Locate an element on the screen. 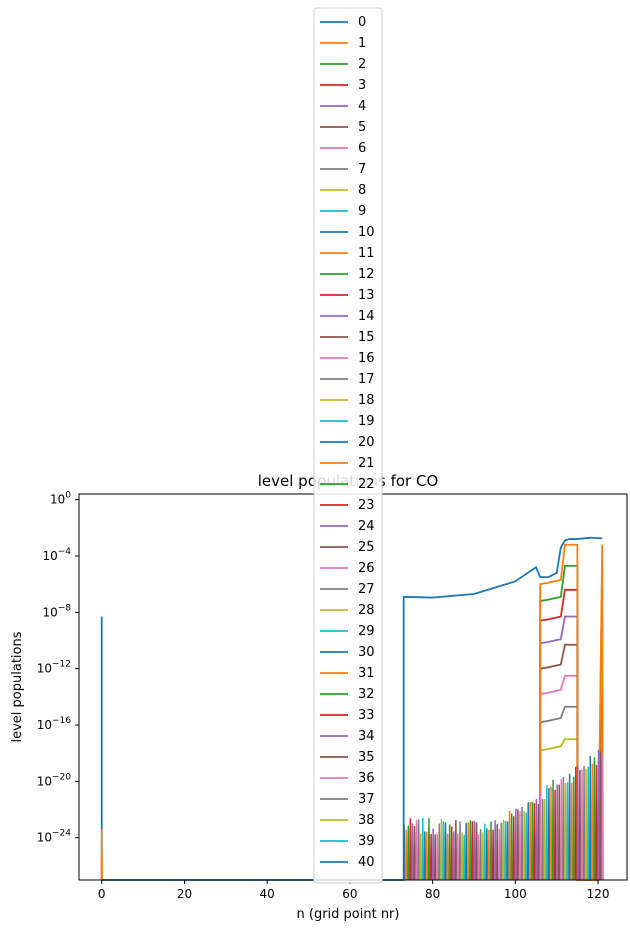 Image resolution: width=630 pixels, height=933 pixels. y-tick-label: 10⁻¹² is located at coordinates (54, 668).